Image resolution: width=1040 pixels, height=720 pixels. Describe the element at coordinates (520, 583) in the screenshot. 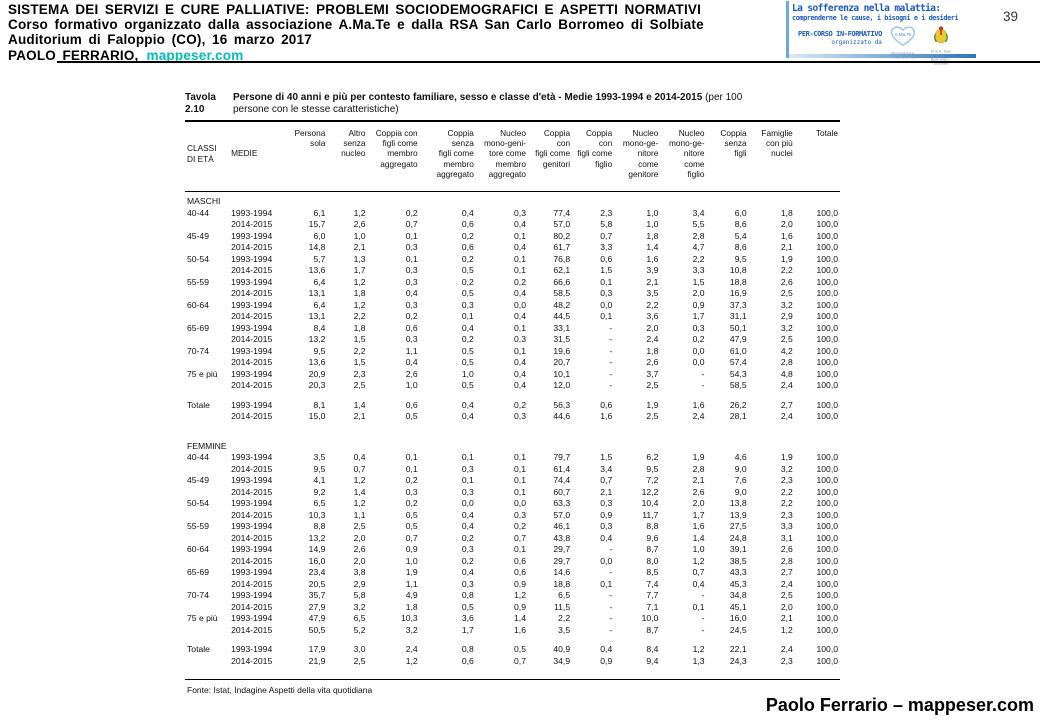

I see `value-cell: 0,9` at that location.